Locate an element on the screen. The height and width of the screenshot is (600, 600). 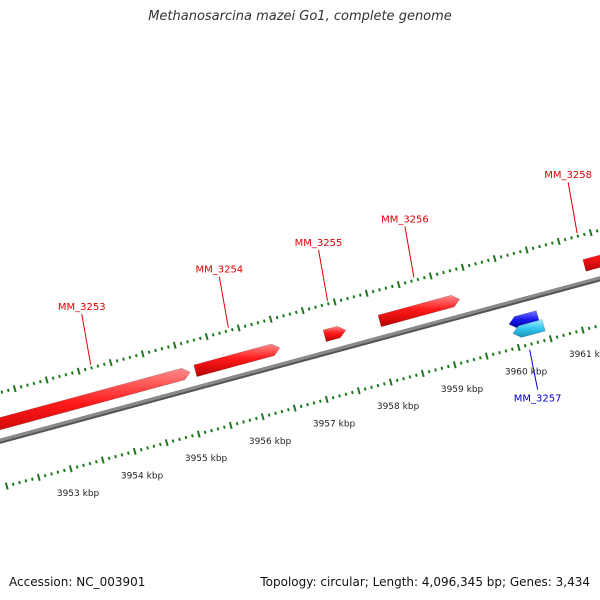
ruler-label: 3956 kbp is located at coordinates (270, 442).